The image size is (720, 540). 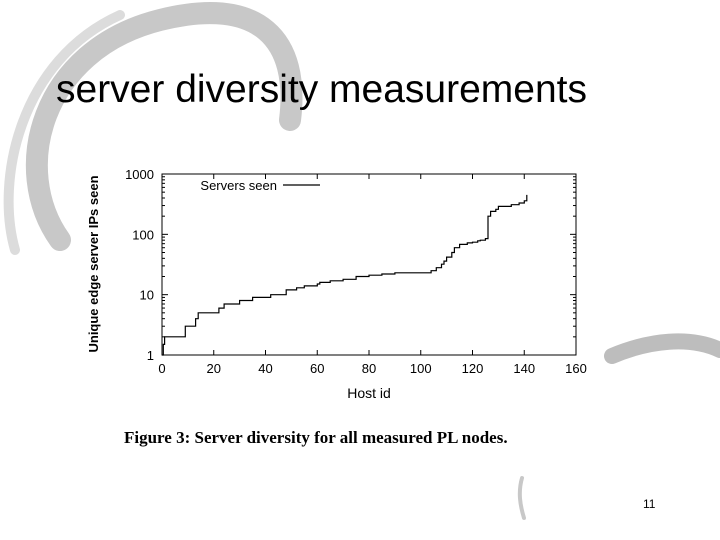 I want to click on x-tick-label: 140, so click(x=524, y=368).